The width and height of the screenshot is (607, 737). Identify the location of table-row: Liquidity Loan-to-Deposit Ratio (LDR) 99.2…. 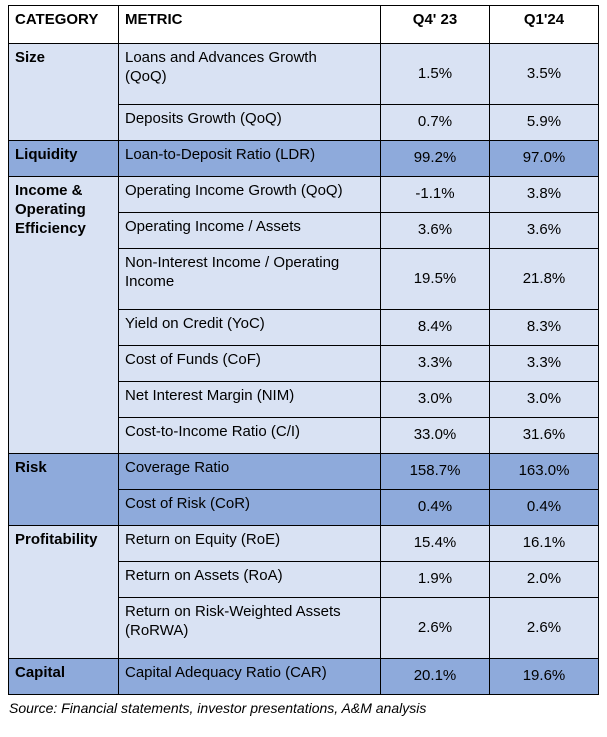
(303, 158).